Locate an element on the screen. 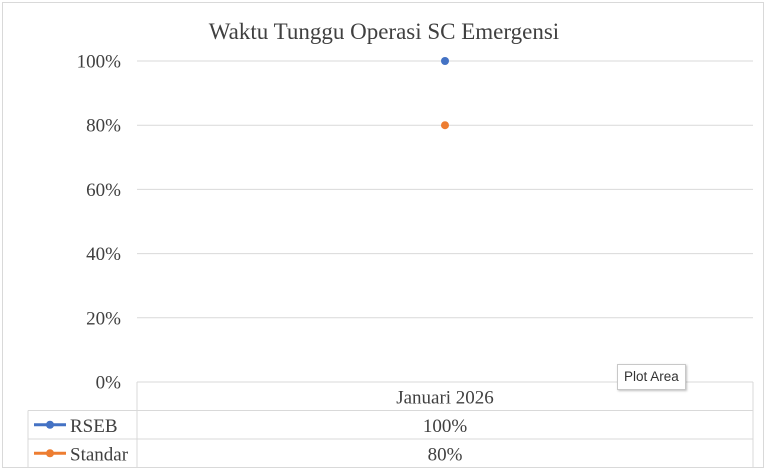 This screenshot has width=768, height=472. table-value-rseb: 100% is located at coordinates (445, 426).